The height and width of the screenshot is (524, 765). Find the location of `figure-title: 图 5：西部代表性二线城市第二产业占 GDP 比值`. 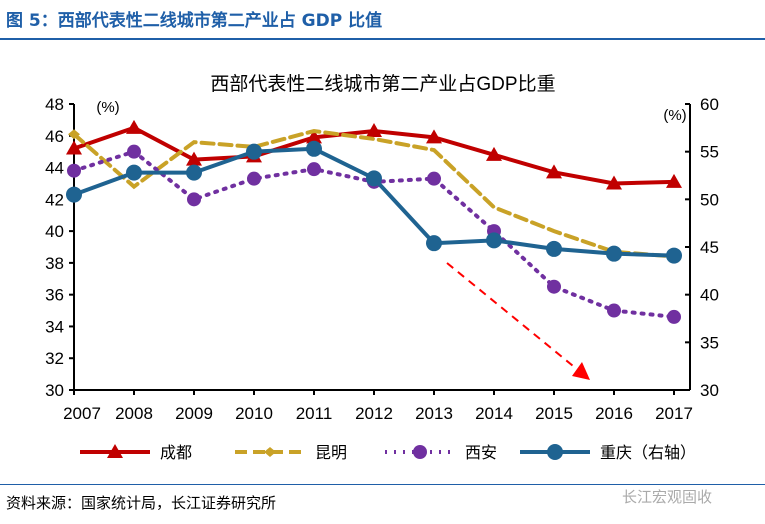

figure-title: 图 5：西部代表性二线城市第二产业占 GDP 比值 is located at coordinates (194, 21).